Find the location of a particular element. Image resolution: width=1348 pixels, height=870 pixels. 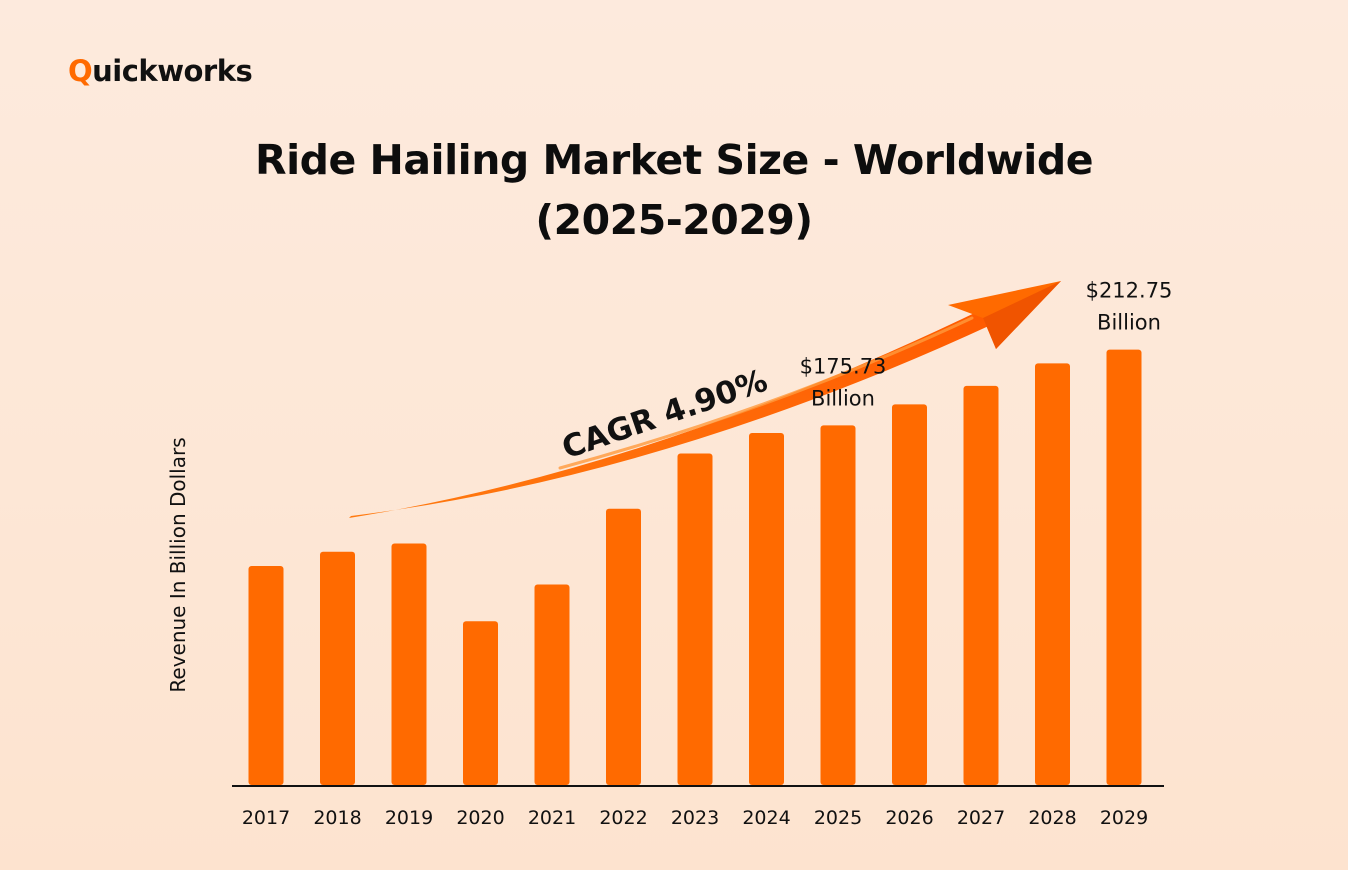

trend-arrow-head-shade is located at coordinates (1022, 315).